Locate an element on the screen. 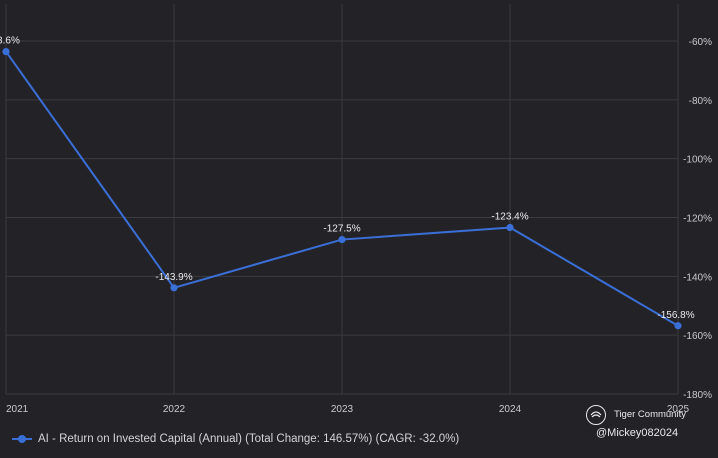 The image size is (718, 458). x-tick-label: 2024 is located at coordinates (510, 409).